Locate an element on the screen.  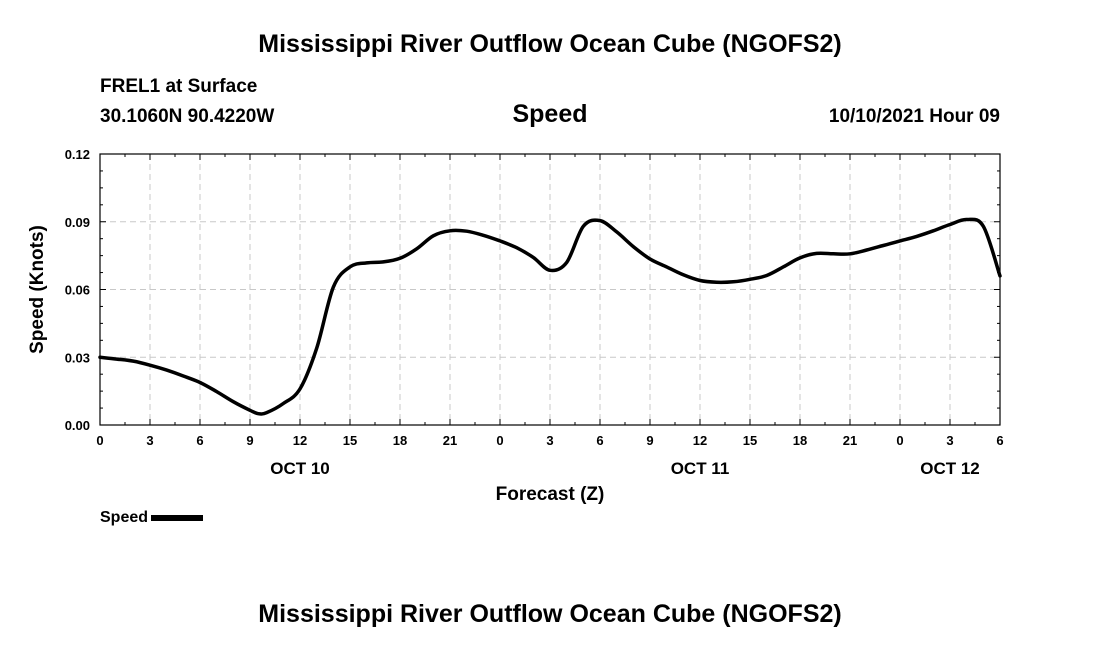
y-tick-label: 0.06 is located at coordinates (77, 290).